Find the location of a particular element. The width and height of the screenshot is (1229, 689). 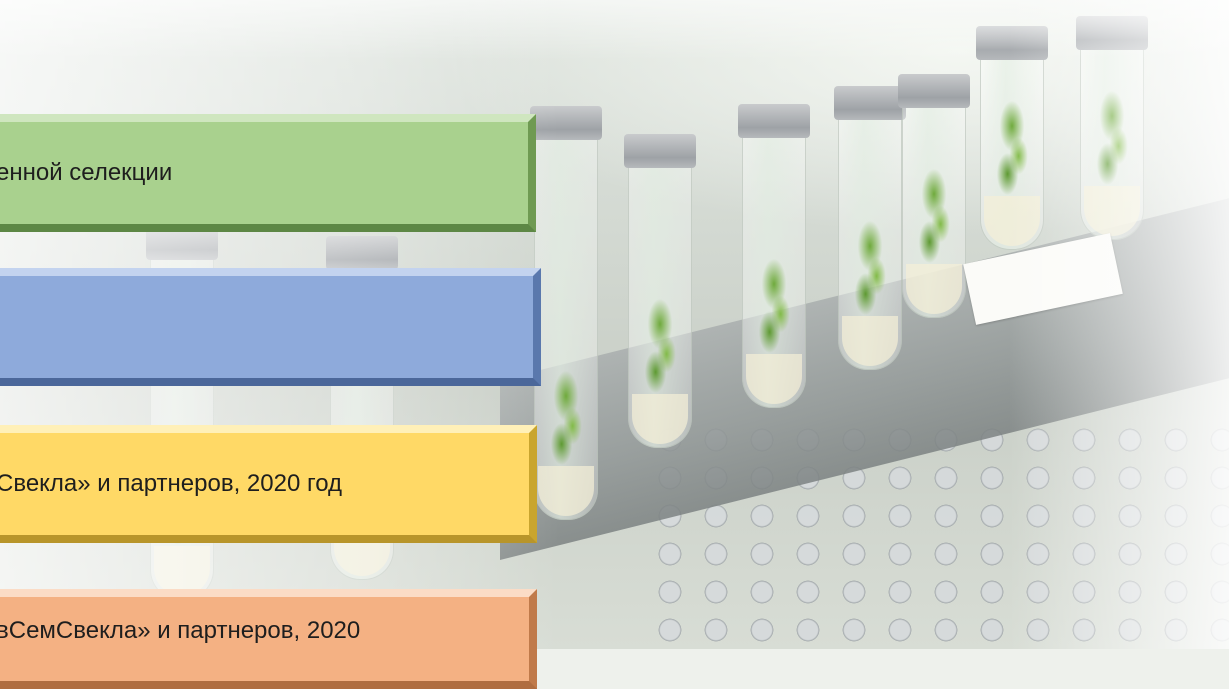

banner-blue is located at coordinates (270, 327).